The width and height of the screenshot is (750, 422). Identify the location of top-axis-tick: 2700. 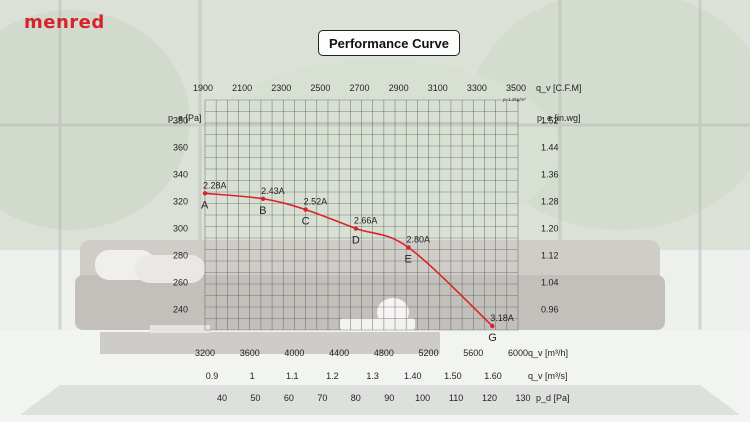
(359, 88).